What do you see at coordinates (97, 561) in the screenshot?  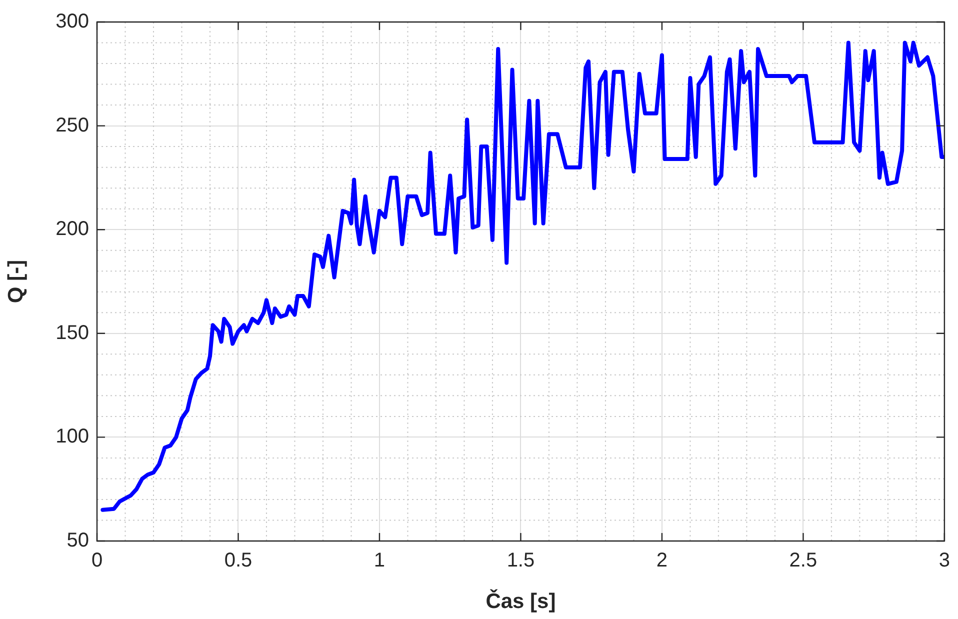 I see `x-tick-label: 0` at bounding box center [97, 561].